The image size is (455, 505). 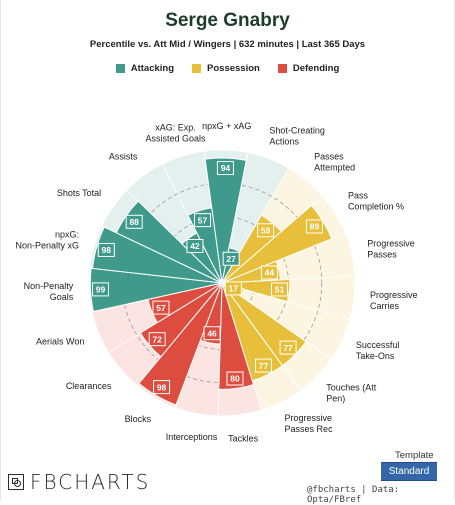 I want to click on value-label: 94, so click(x=226, y=168).